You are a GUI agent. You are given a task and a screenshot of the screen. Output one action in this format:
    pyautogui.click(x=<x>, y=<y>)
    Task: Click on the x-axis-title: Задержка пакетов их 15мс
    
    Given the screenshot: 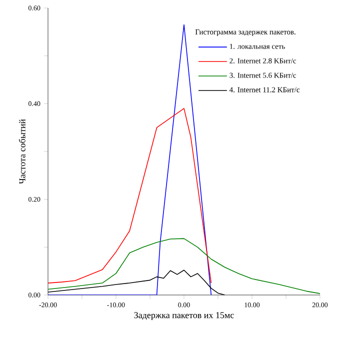 What is the action you would take?
    pyautogui.click(x=184, y=316)
    